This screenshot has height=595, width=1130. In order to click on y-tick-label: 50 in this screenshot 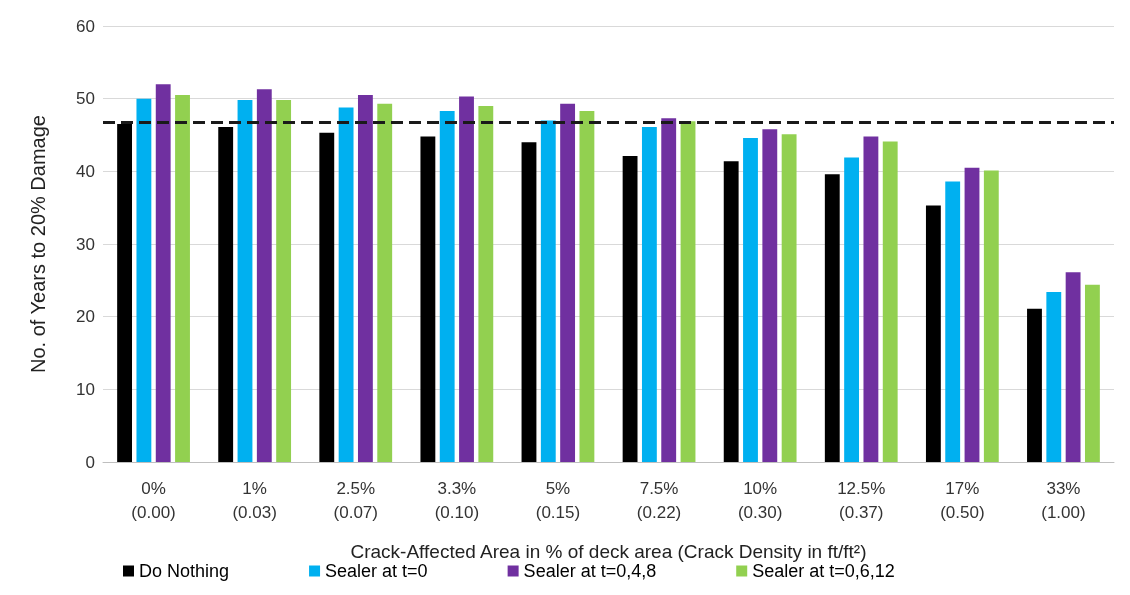, I will do `click(85, 99)`.